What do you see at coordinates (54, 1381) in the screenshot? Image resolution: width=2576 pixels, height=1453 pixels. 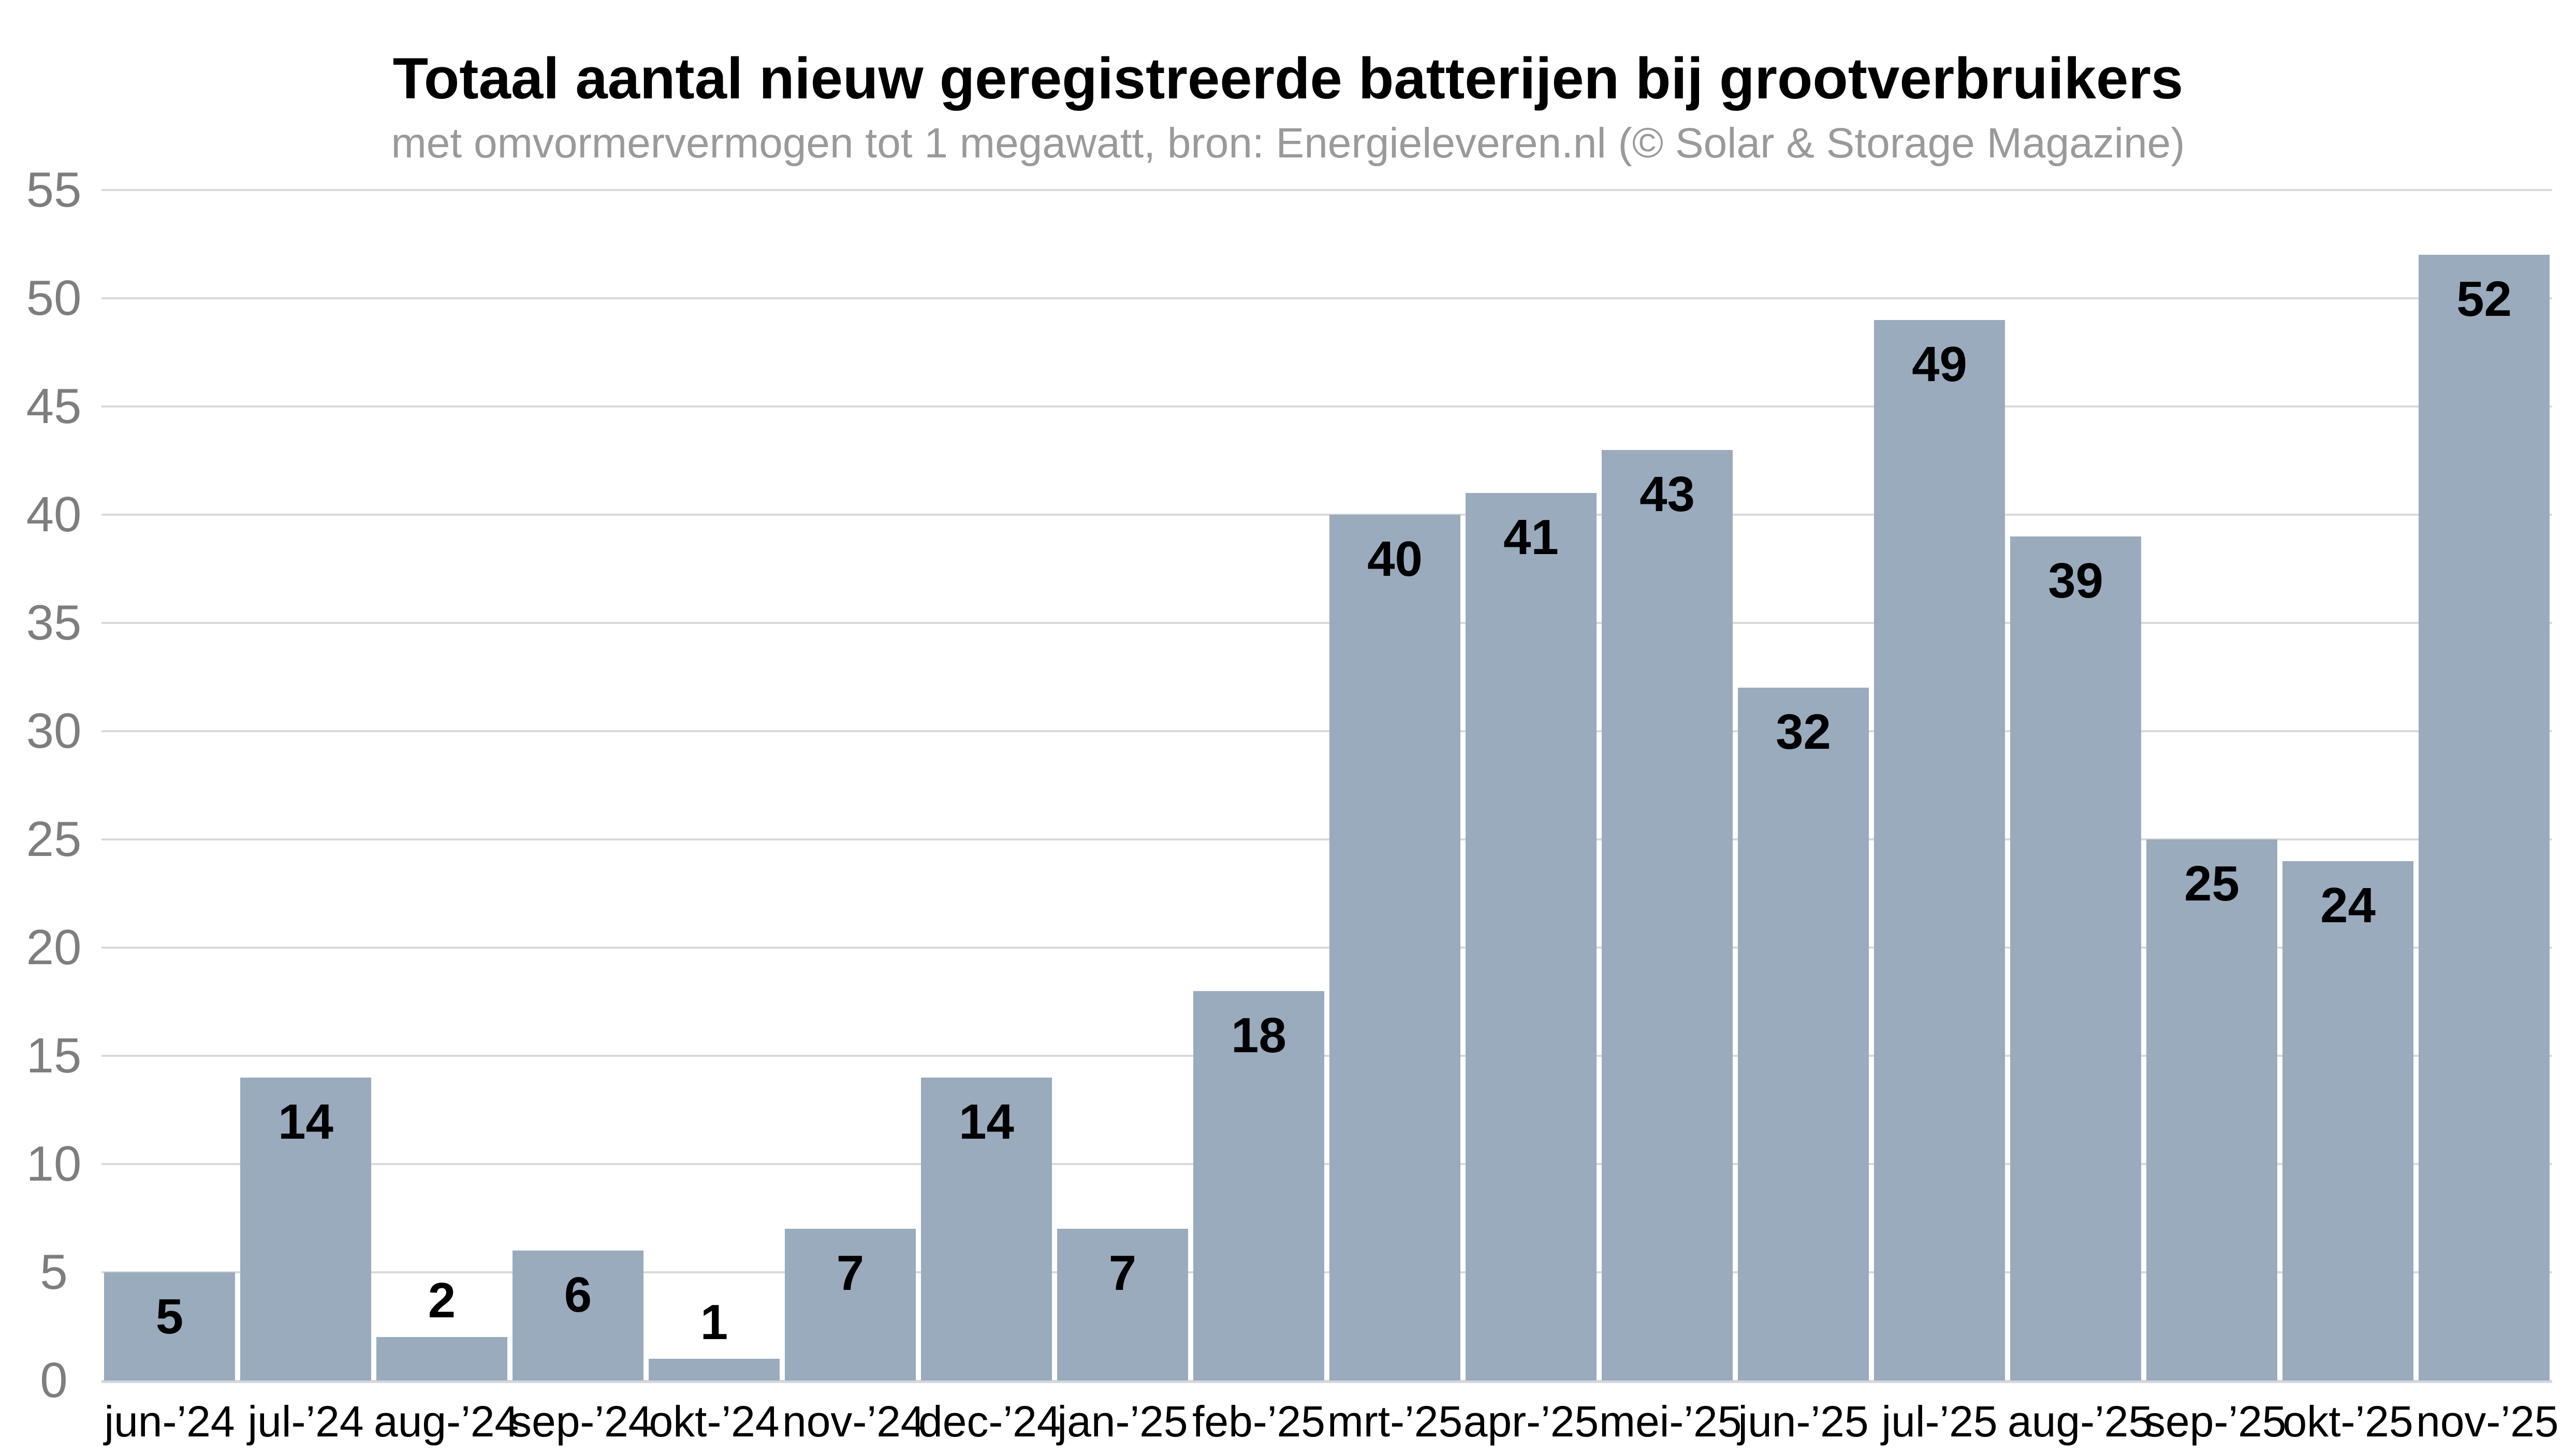 I see `y-axis-tick-label: 0` at bounding box center [54, 1381].